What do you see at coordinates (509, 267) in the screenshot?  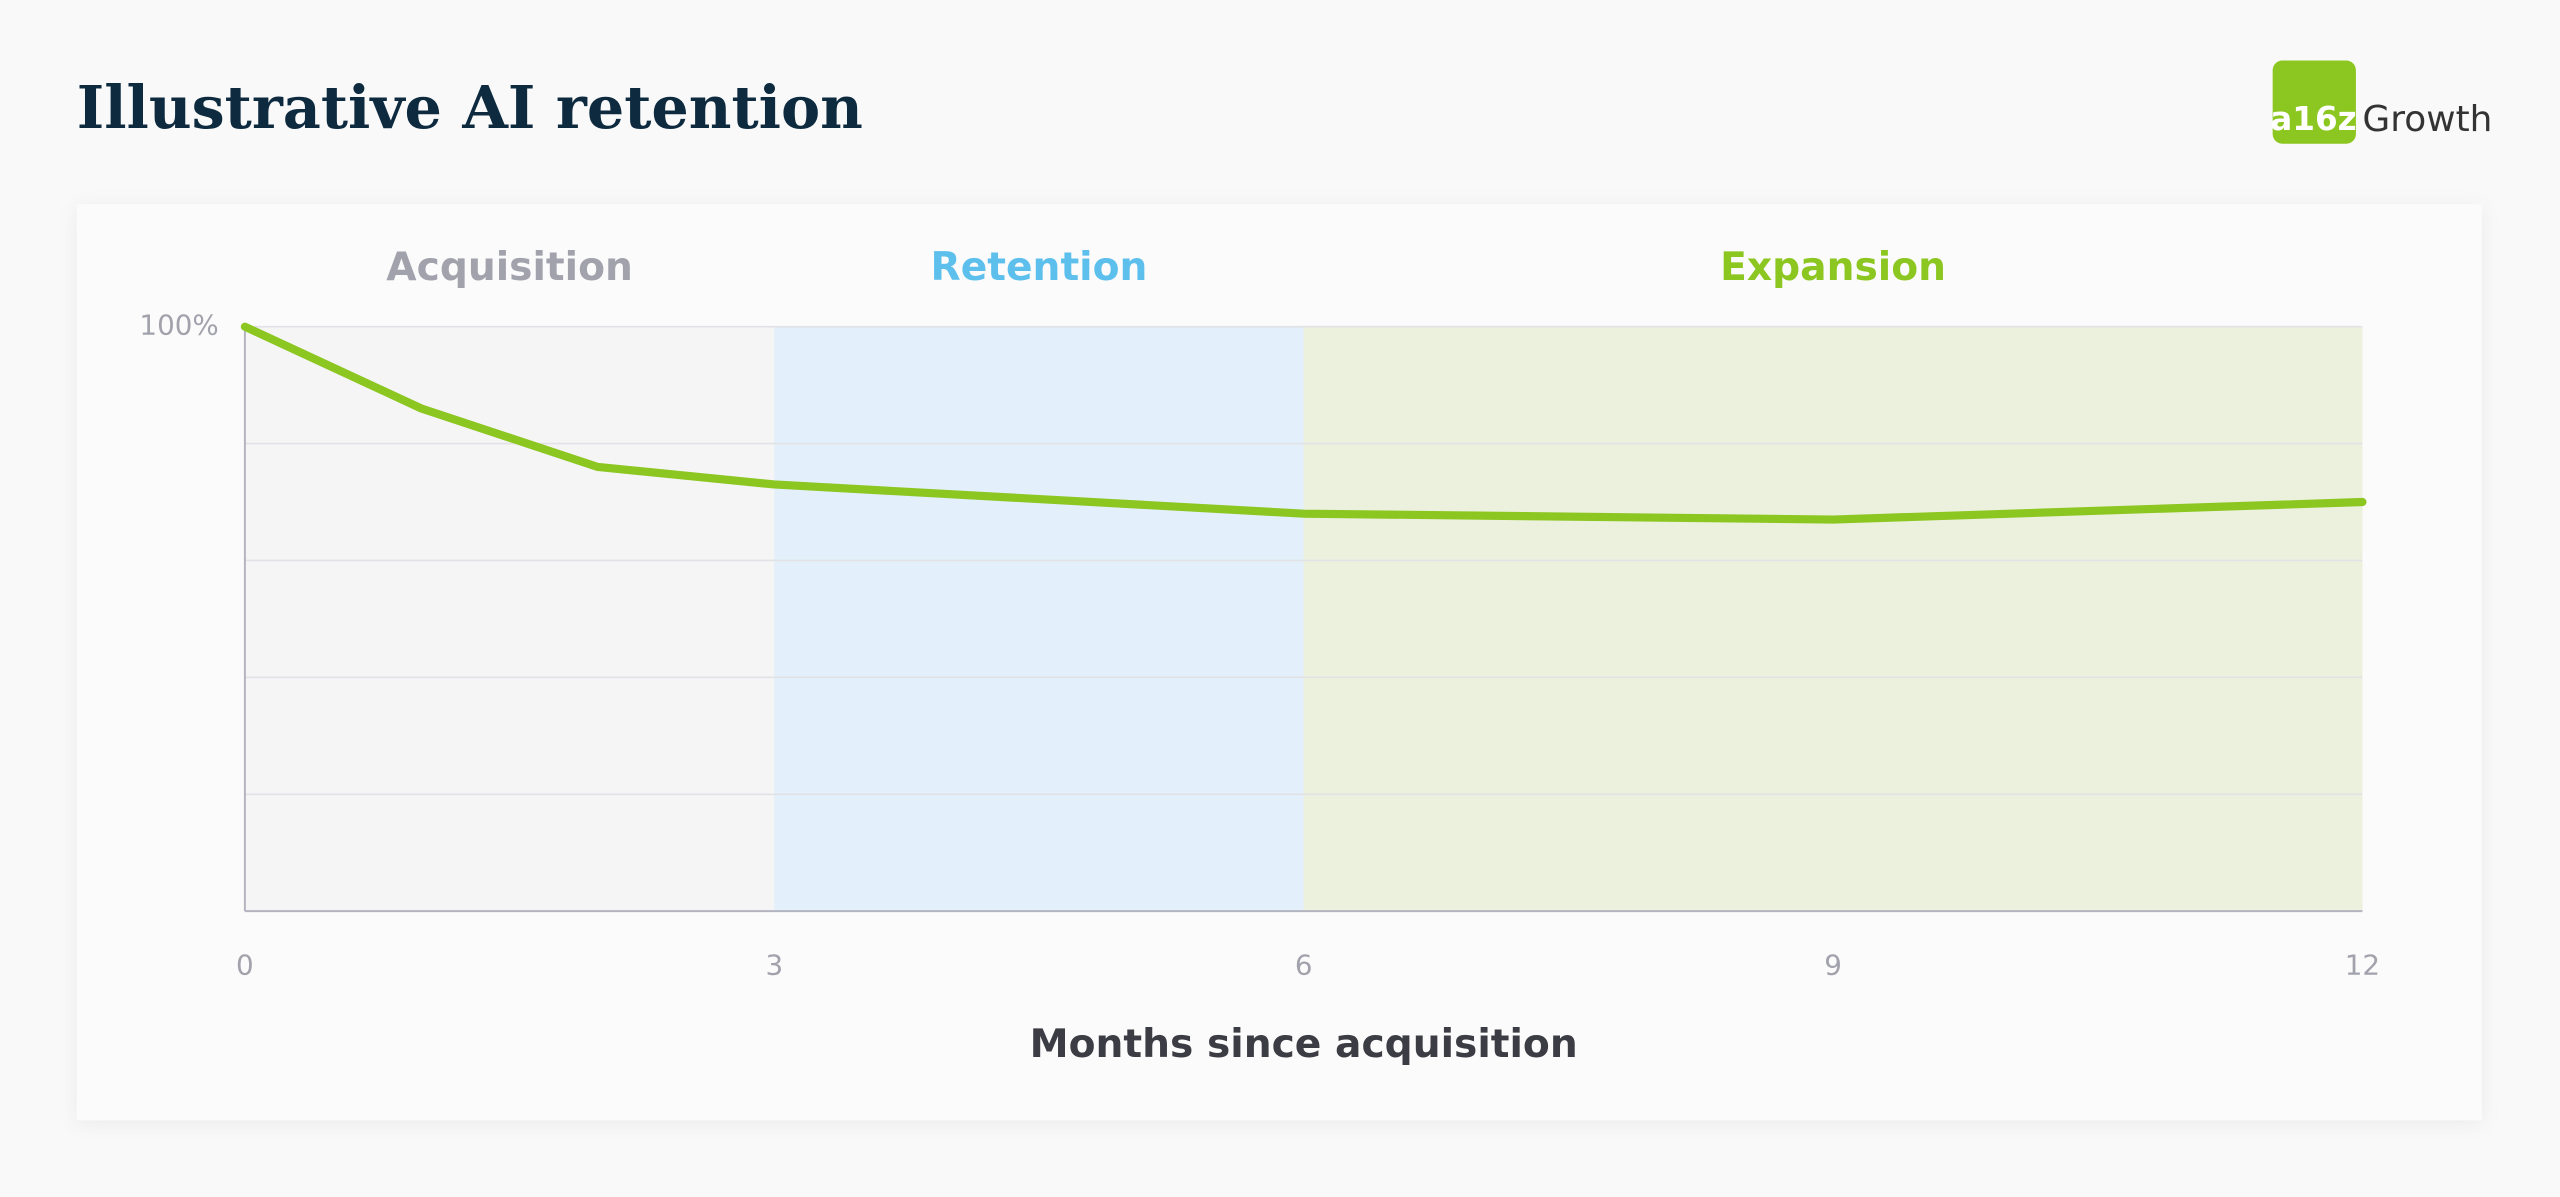 I see `phase-label: Acquisition` at bounding box center [509, 267].